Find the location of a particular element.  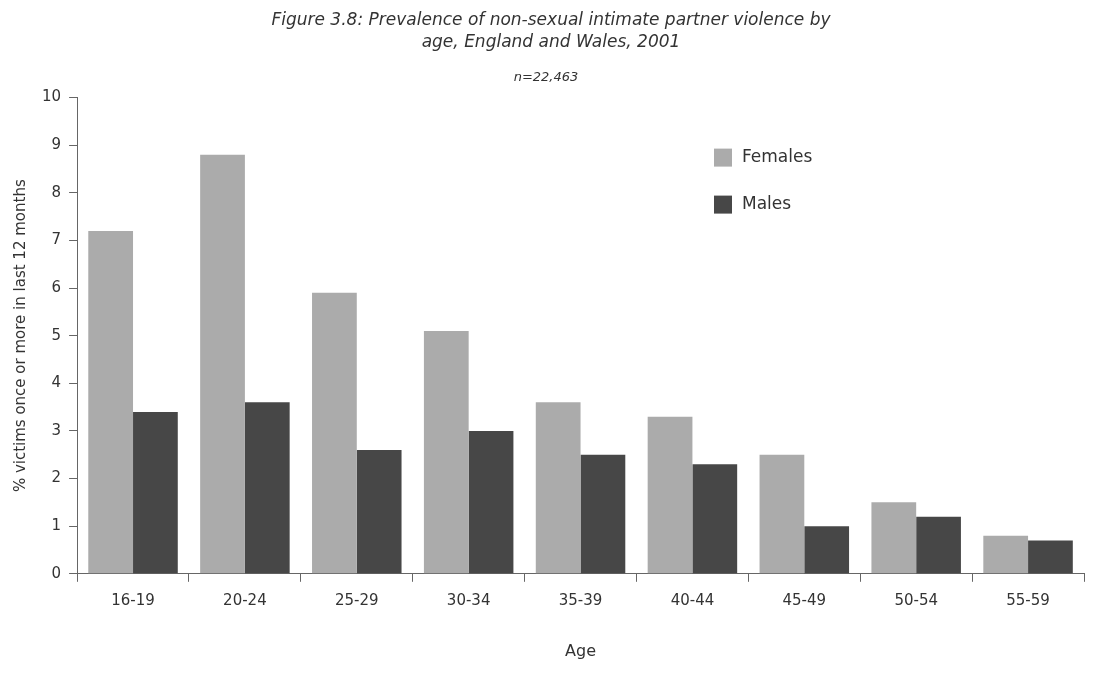

x-tick-label: 35-39 is located at coordinates (580, 599).